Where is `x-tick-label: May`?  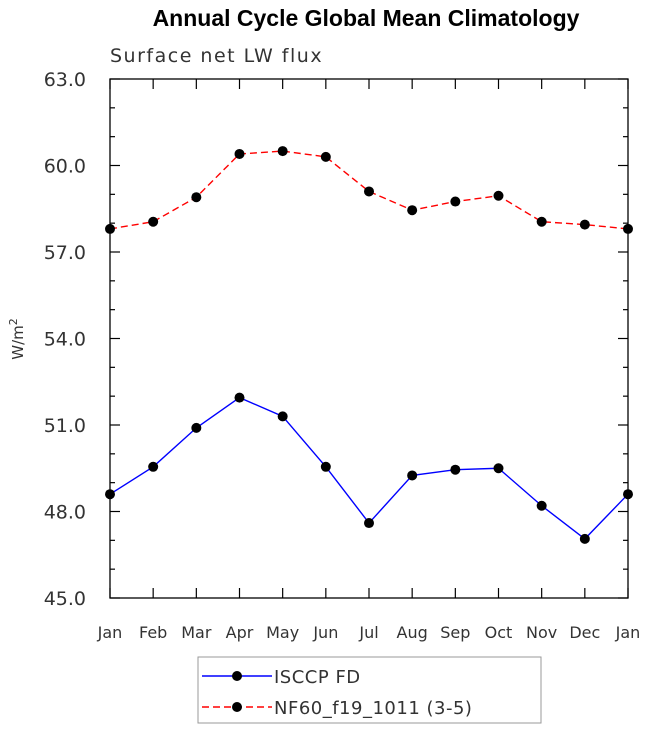 x-tick-label: May is located at coordinates (282, 632).